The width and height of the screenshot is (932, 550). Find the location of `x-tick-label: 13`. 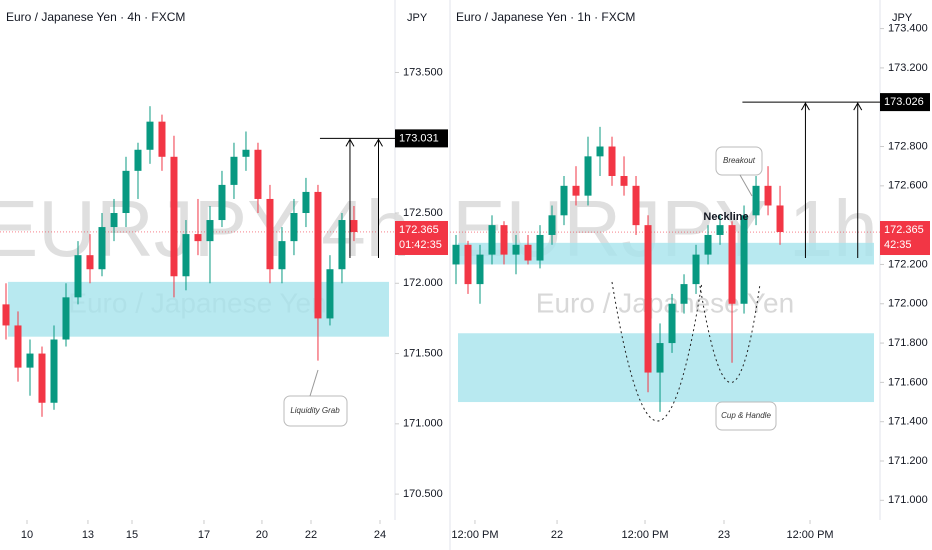

x-tick-label: 13 is located at coordinates (88, 535).